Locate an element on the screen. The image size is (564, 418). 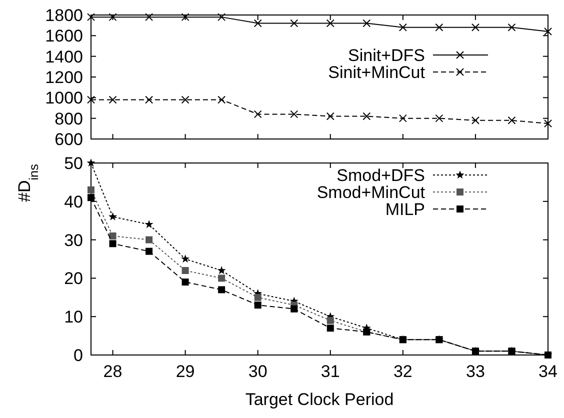
y-tick-label: 1200 is located at coordinates (64, 77).